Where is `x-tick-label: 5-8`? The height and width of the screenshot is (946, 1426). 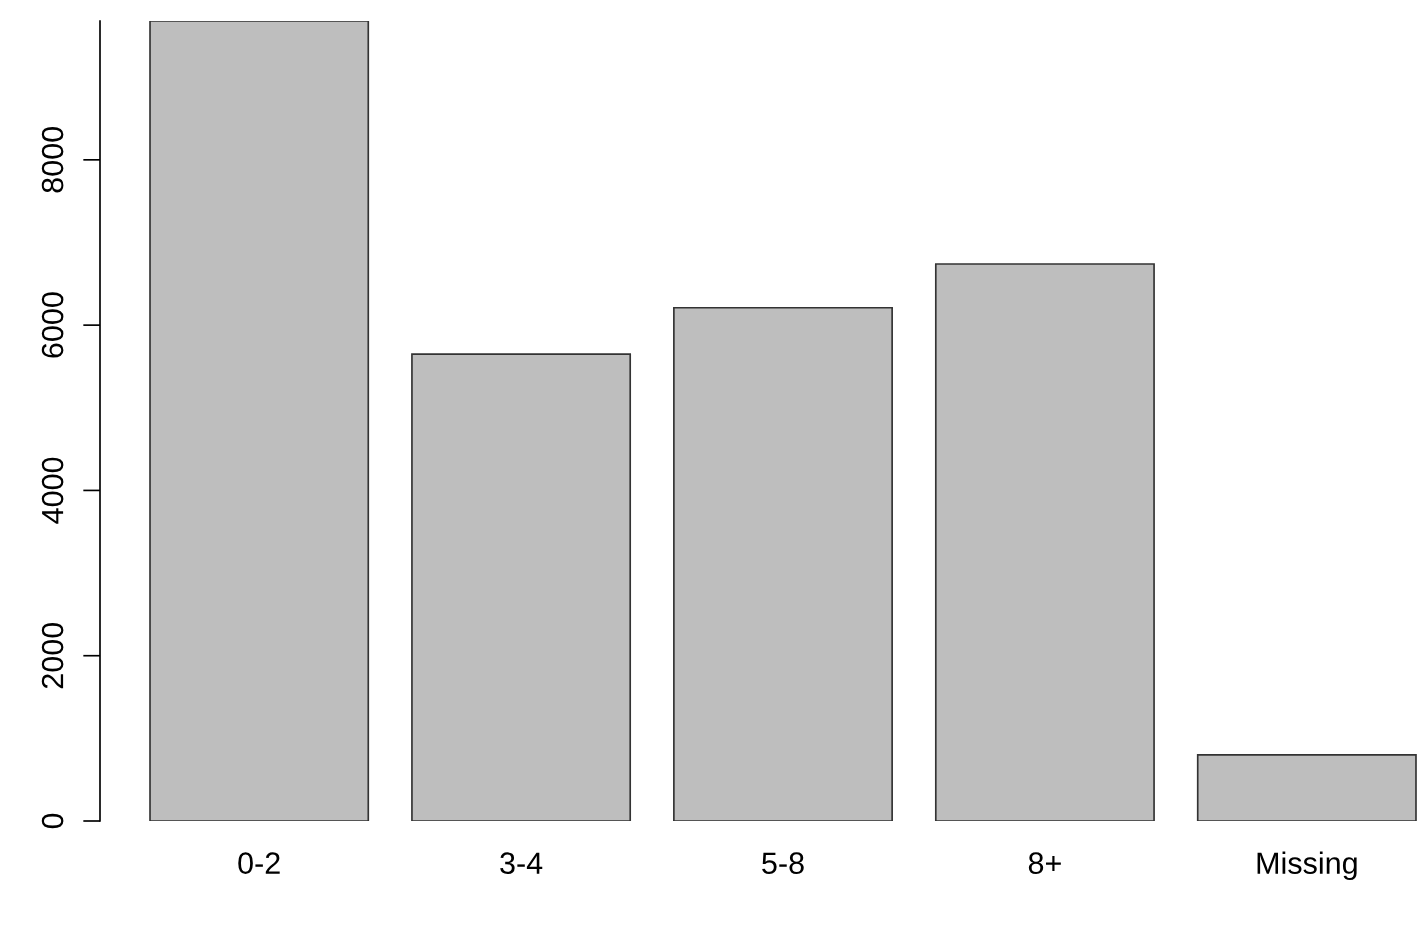 x-tick-label: 5-8 is located at coordinates (783, 863).